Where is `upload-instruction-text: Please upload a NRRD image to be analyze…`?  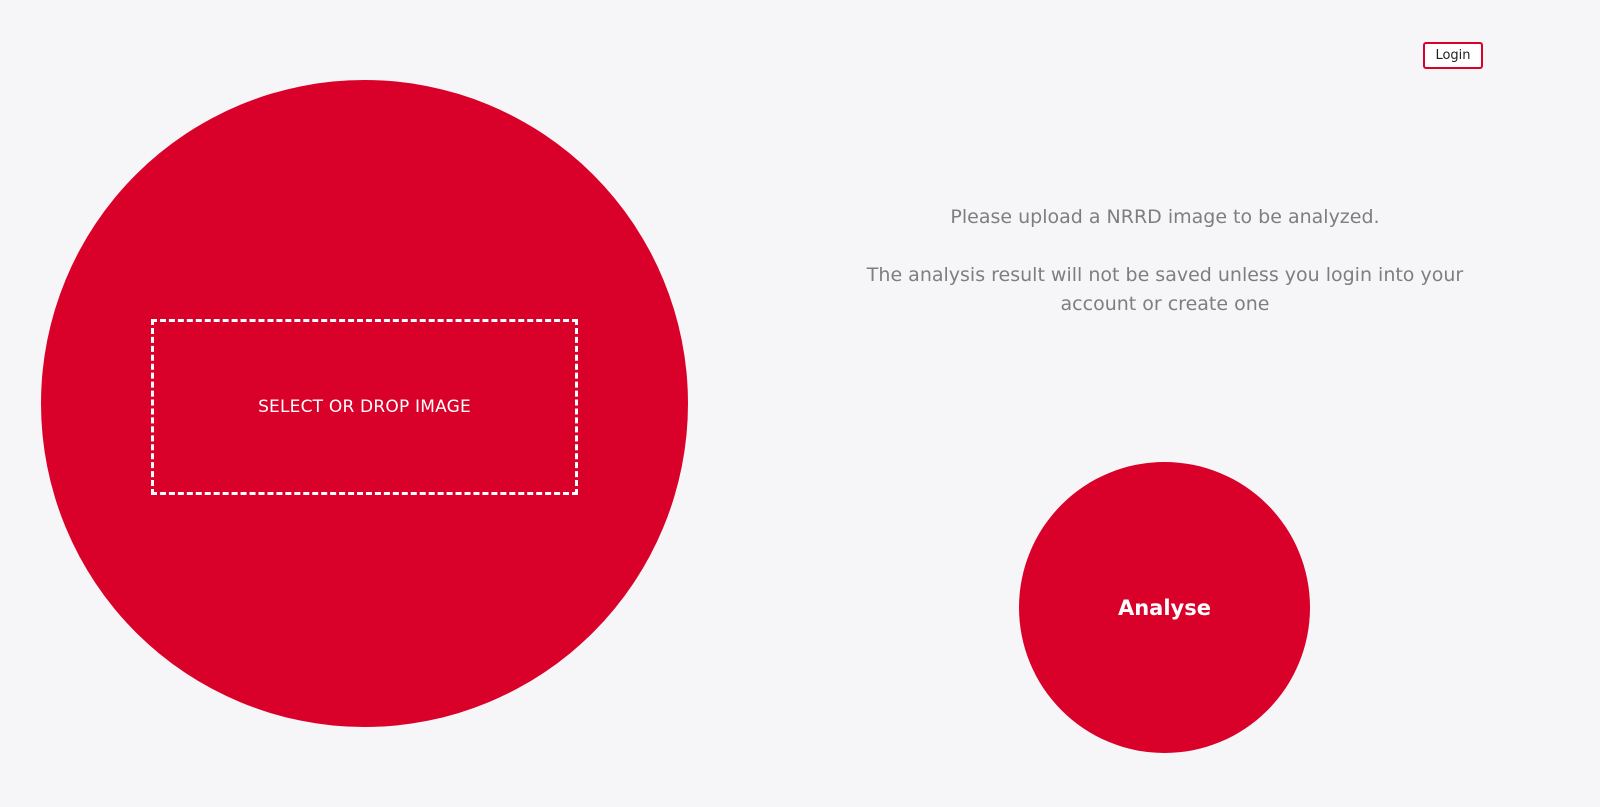
upload-instruction-text: Please upload a NRRD image to be analyze… is located at coordinates (1165, 217).